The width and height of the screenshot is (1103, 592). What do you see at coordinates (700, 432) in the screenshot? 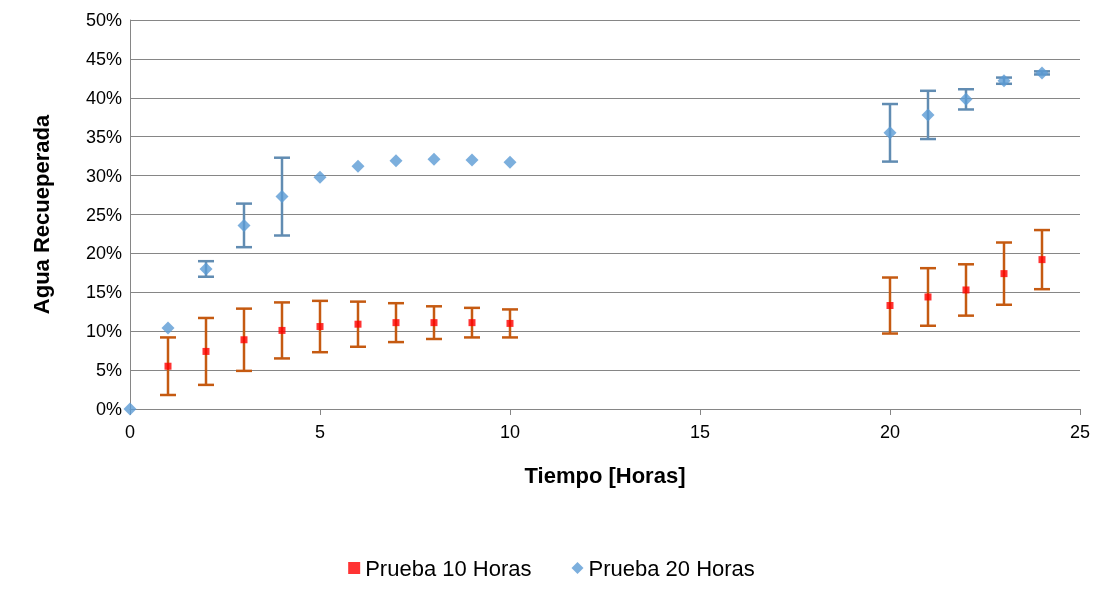
I see `x-tick-label: 15` at bounding box center [700, 432].